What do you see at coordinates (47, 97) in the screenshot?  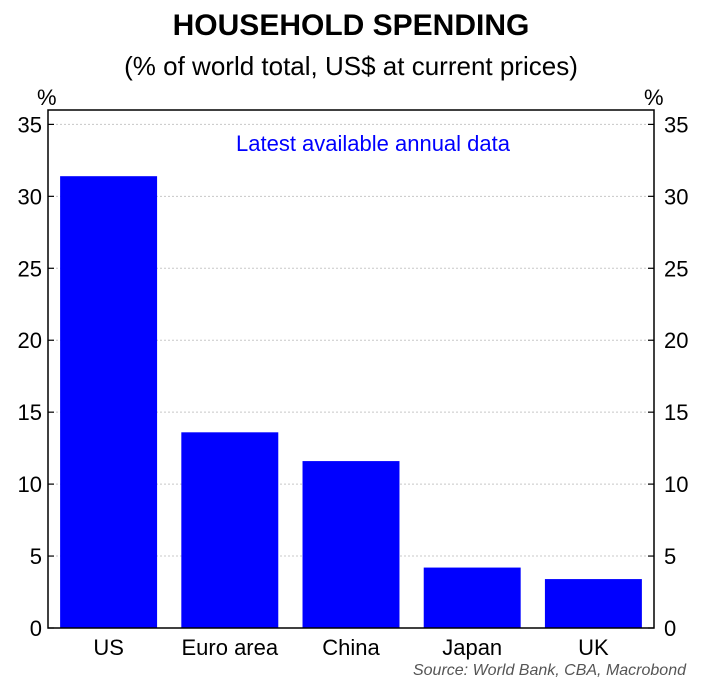 I see `left-axis-unit: %` at bounding box center [47, 97].